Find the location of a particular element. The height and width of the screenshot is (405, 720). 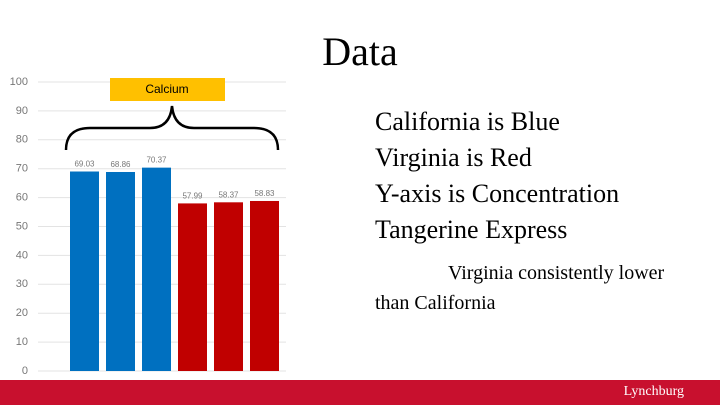

brace is located at coordinates (172, 128).